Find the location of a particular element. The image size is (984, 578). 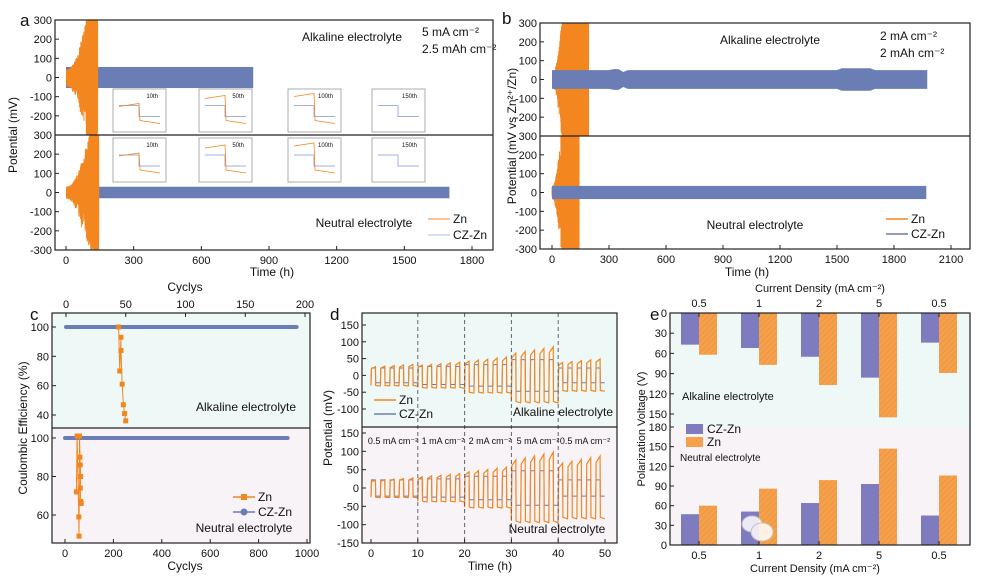

top-x-axis-label-c: Cyclys is located at coordinates (184, 287).